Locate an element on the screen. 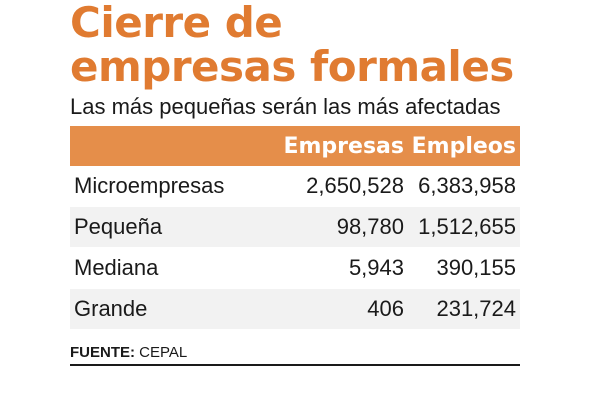 The image size is (590, 400). table-row: Mediana 5,943 390,155 is located at coordinates (295, 268).